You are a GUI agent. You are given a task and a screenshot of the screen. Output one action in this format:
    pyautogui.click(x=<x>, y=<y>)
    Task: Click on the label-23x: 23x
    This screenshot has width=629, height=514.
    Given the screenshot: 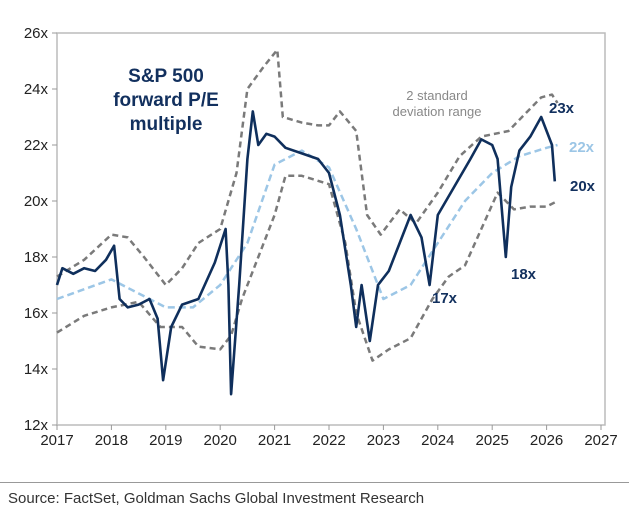 What is the action you would take?
    pyautogui.click(x=562, y=108)
    